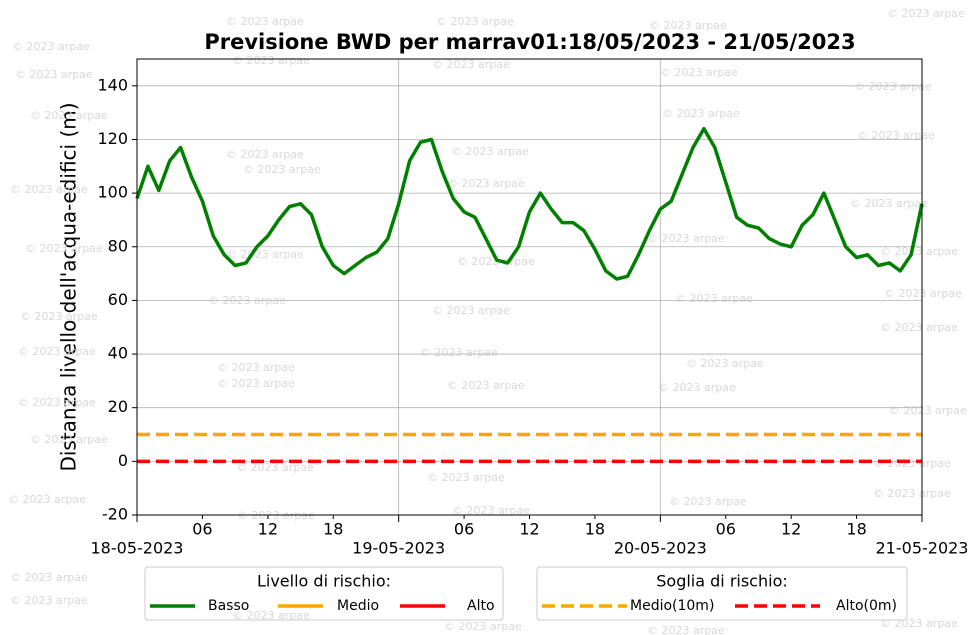 The image size is (975, 635). I want to click on y-tick-label: 80, so click(118, 245).